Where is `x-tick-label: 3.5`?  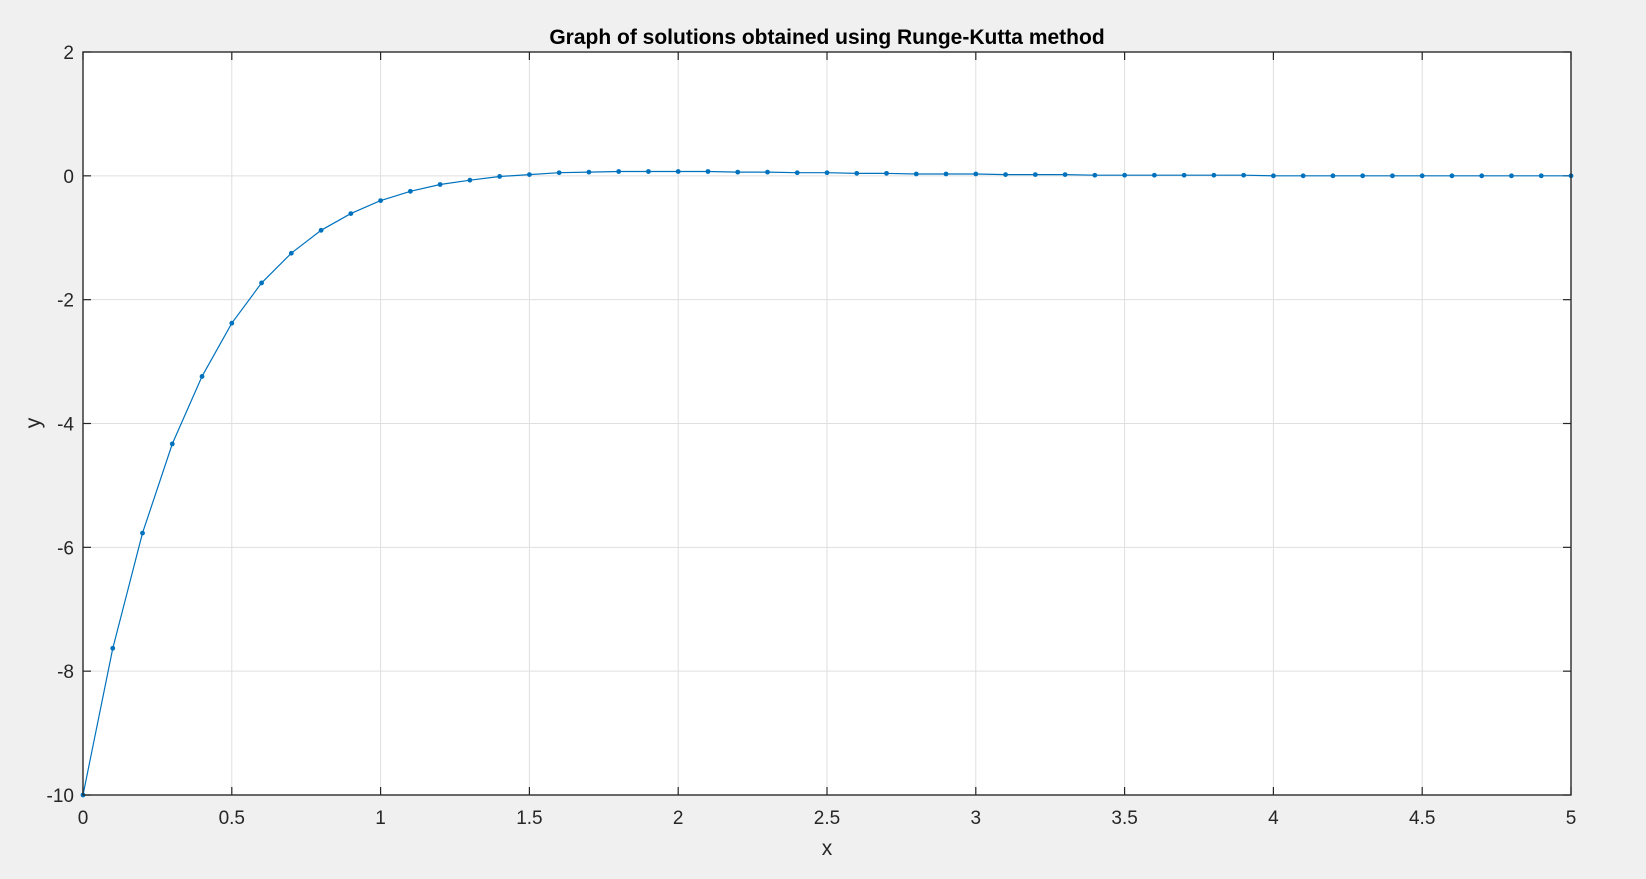 x-tick-label: 3.5 is located at coordinates (1124, 818).